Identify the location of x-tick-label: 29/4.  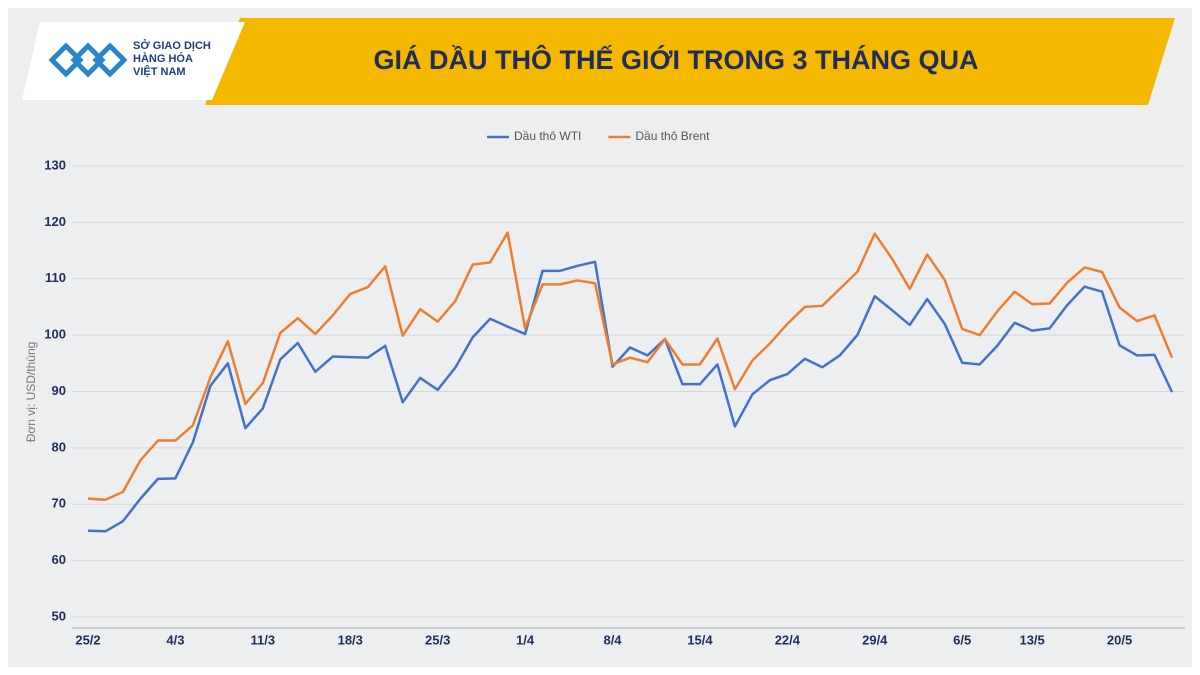
(875, 639).